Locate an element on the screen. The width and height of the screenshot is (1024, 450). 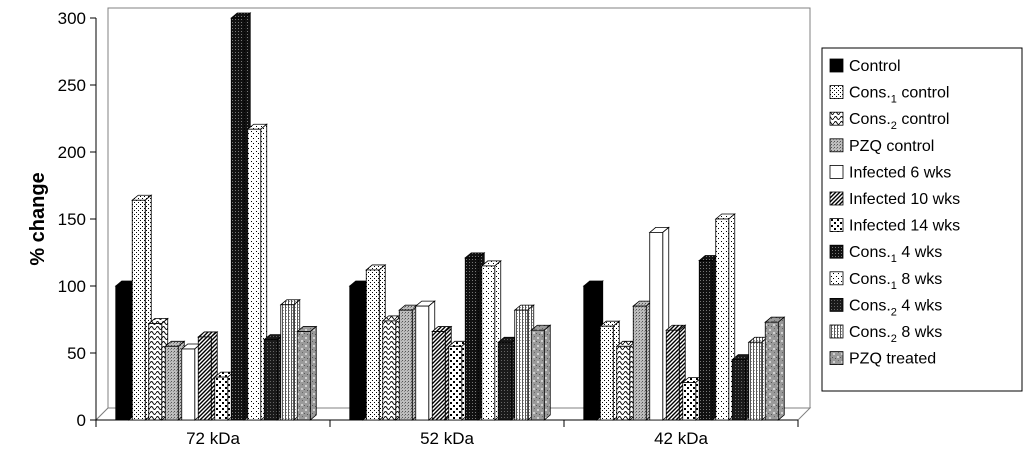
legend-item: Infected 14 wks is located at coordinates (894, 226).